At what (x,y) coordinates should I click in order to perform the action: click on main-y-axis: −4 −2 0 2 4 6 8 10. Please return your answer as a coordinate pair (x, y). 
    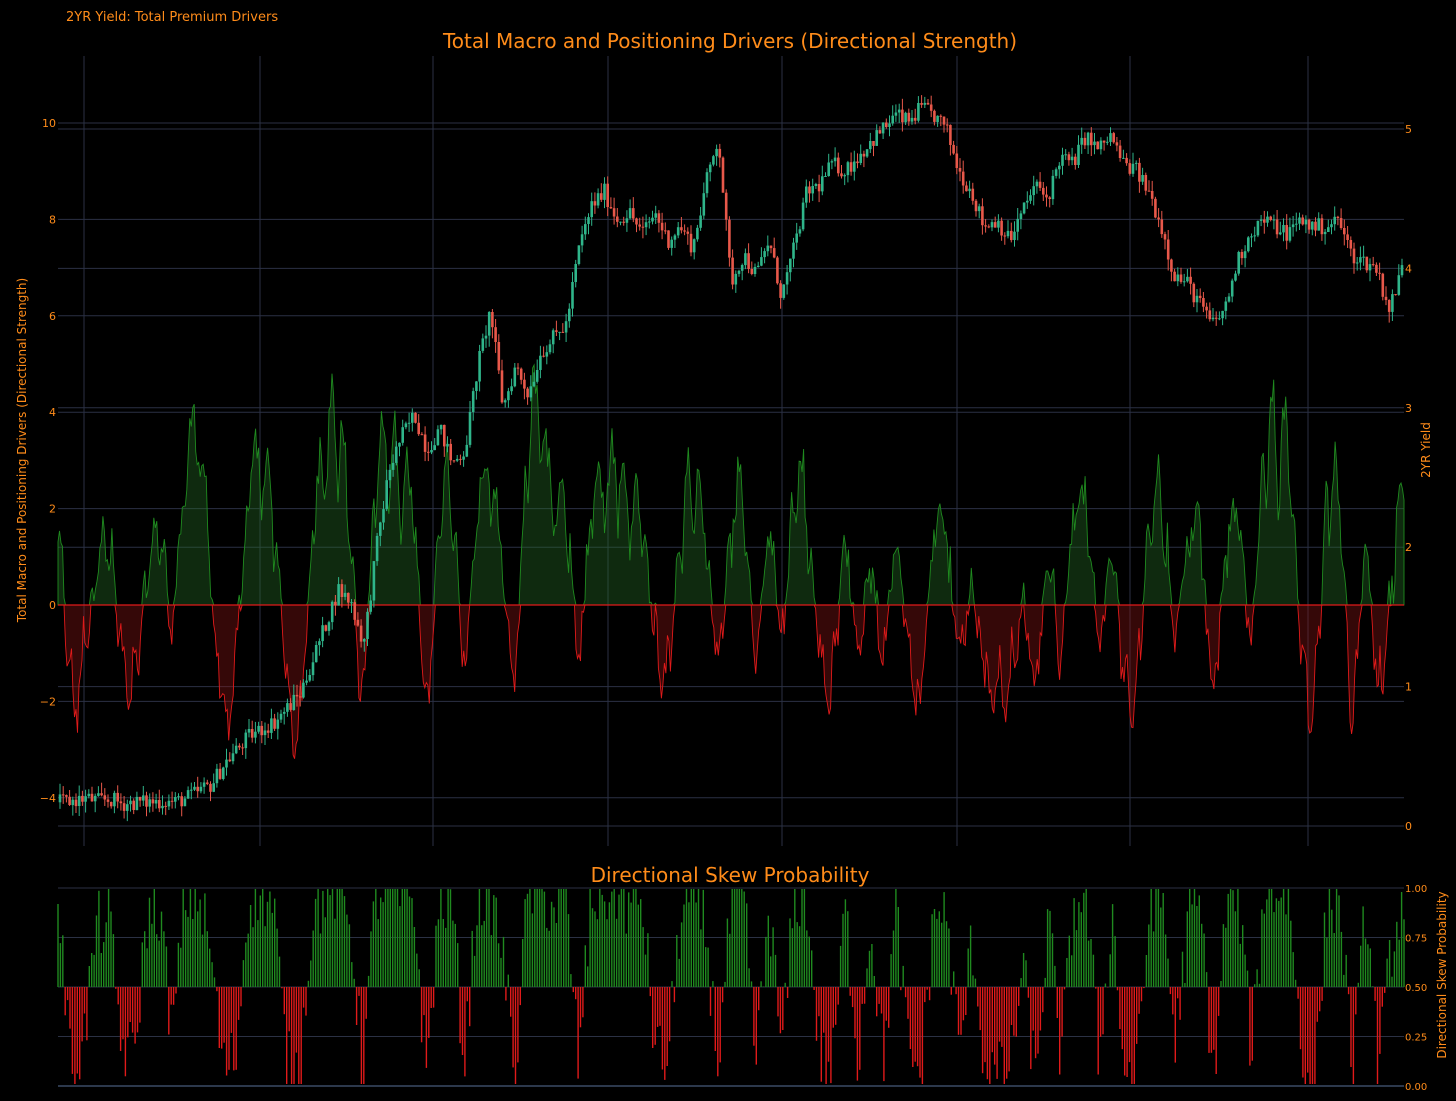
    Looking at the image, I should click on (48, 461).